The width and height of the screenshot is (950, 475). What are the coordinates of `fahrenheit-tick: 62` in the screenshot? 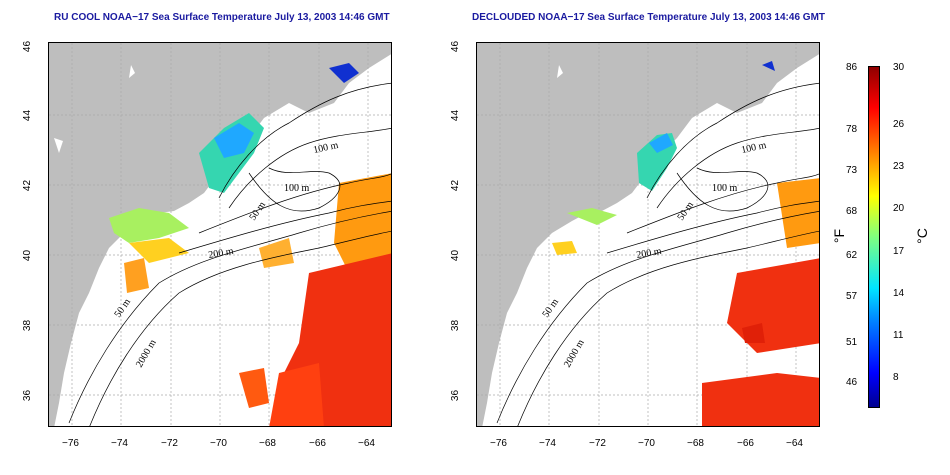 It's located at (852, 255).